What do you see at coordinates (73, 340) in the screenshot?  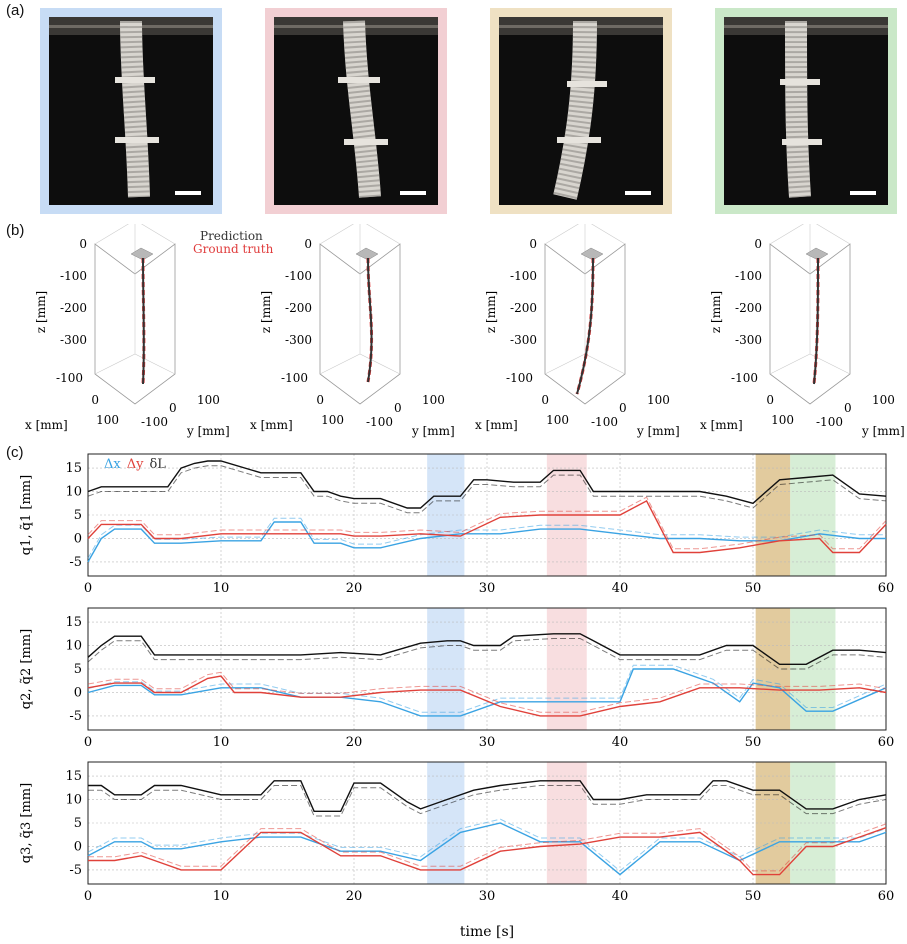 I see `z-tick-label: -300` at bounding box center [73, 340].